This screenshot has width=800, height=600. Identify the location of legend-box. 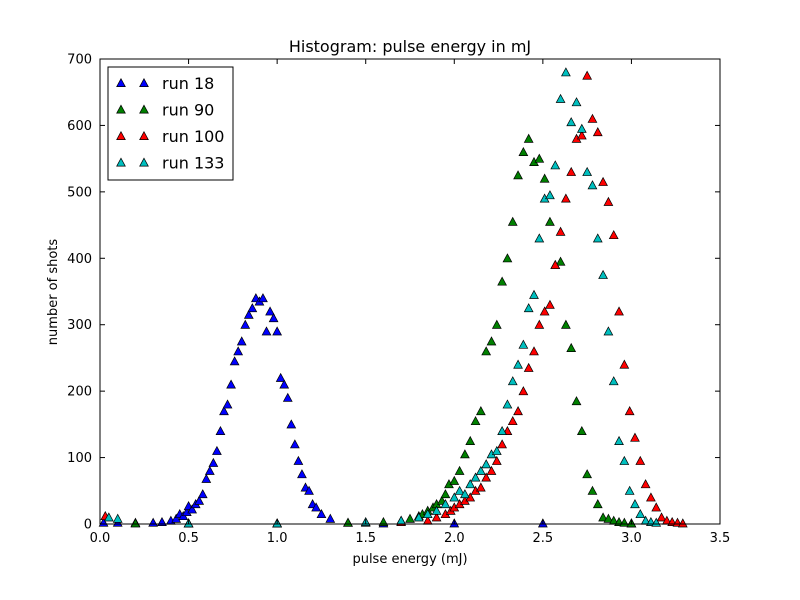
(170, 123).